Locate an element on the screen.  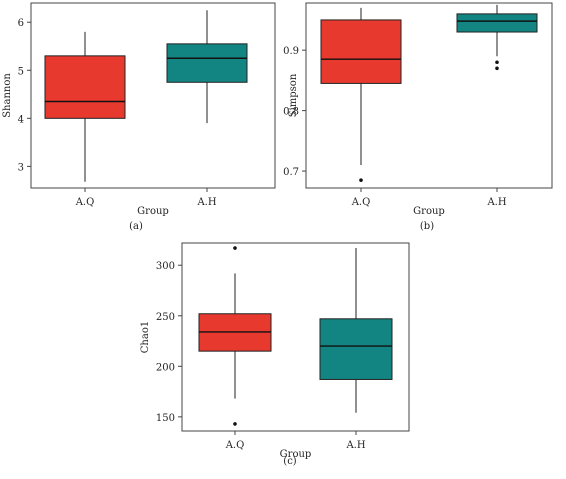
panel-label: (c) is located at coordinates (290, 461).